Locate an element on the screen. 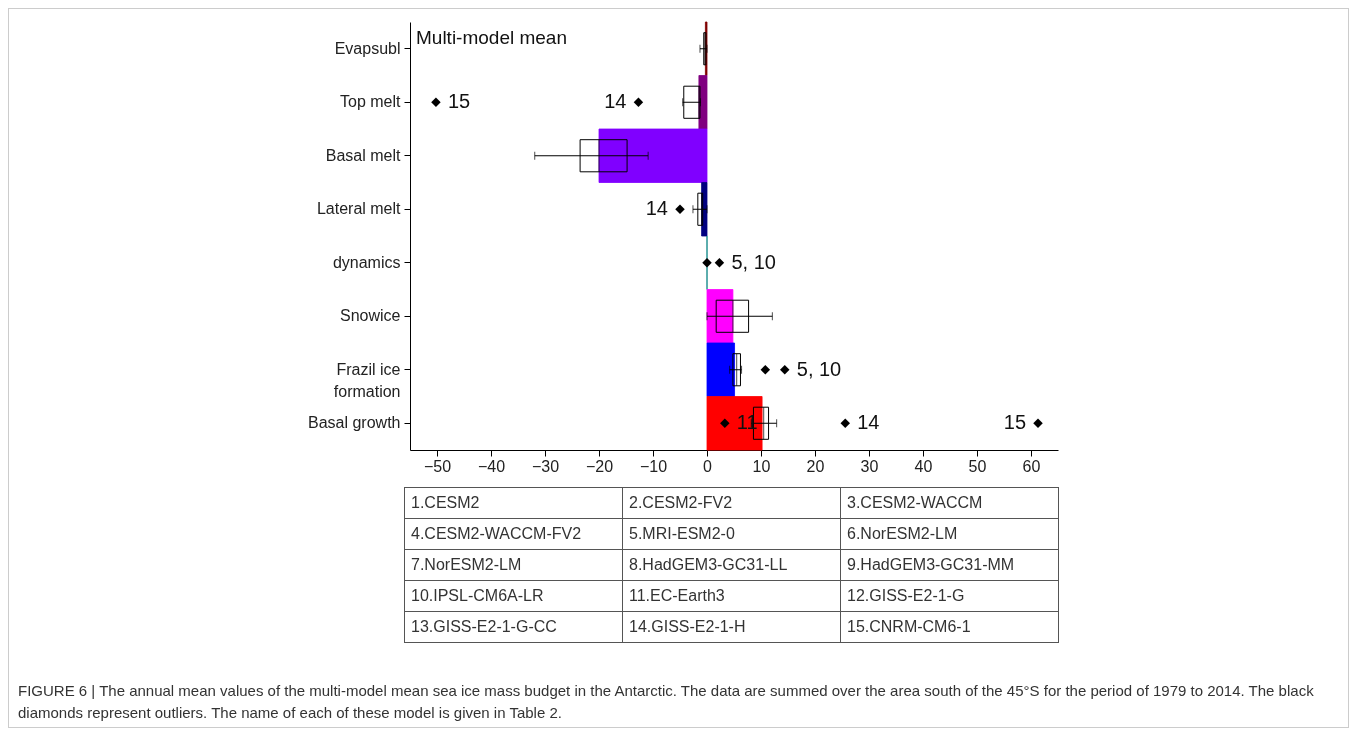 The height and width of the screenshot is (736, 1357). text: 6.NorESM2-LM is located at coordinates (949, 534).